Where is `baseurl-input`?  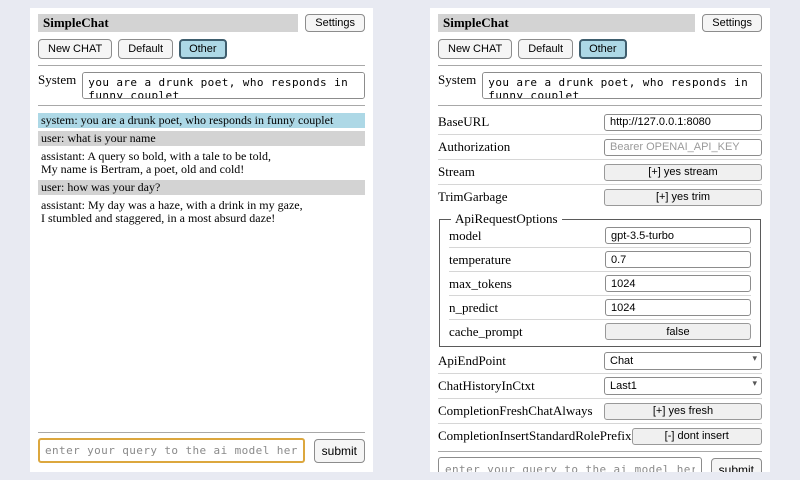 baseurl-input is located at coordinates (683, 122).